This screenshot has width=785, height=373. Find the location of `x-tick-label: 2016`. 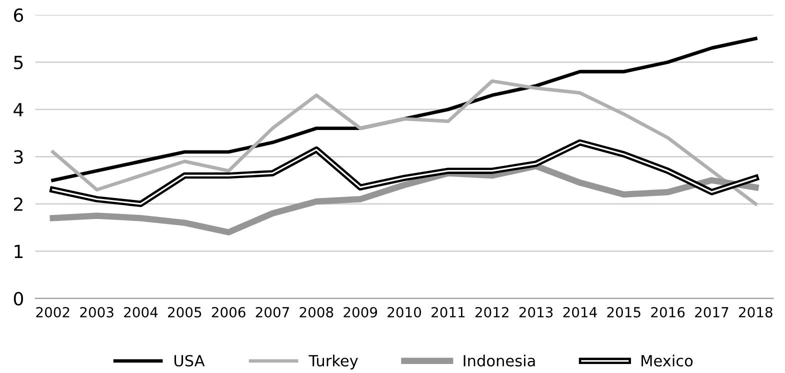

x-tick-label: 2016 is located at coordinates (668, 312).